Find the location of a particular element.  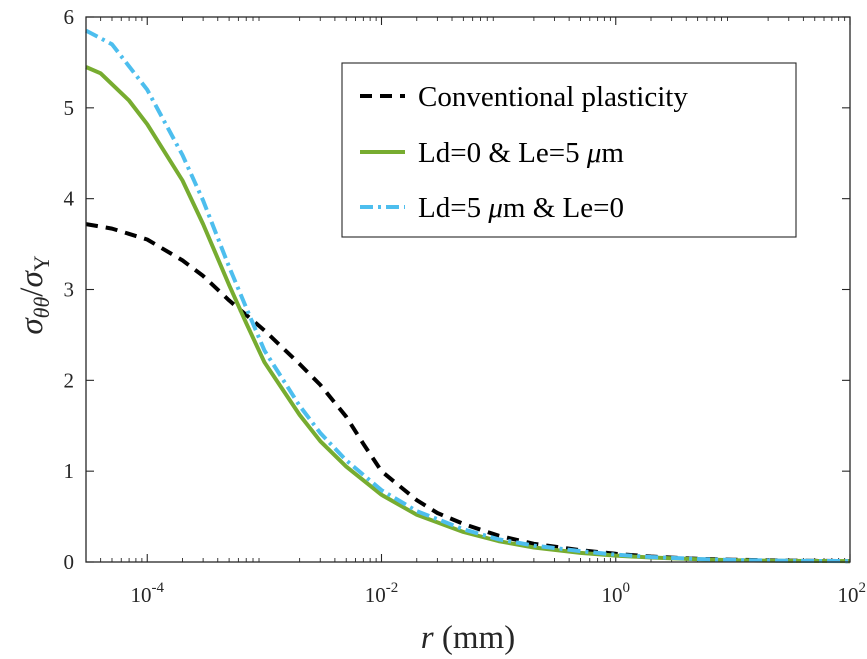

y-tick-label: 2 is located at coordinates (69, 380).